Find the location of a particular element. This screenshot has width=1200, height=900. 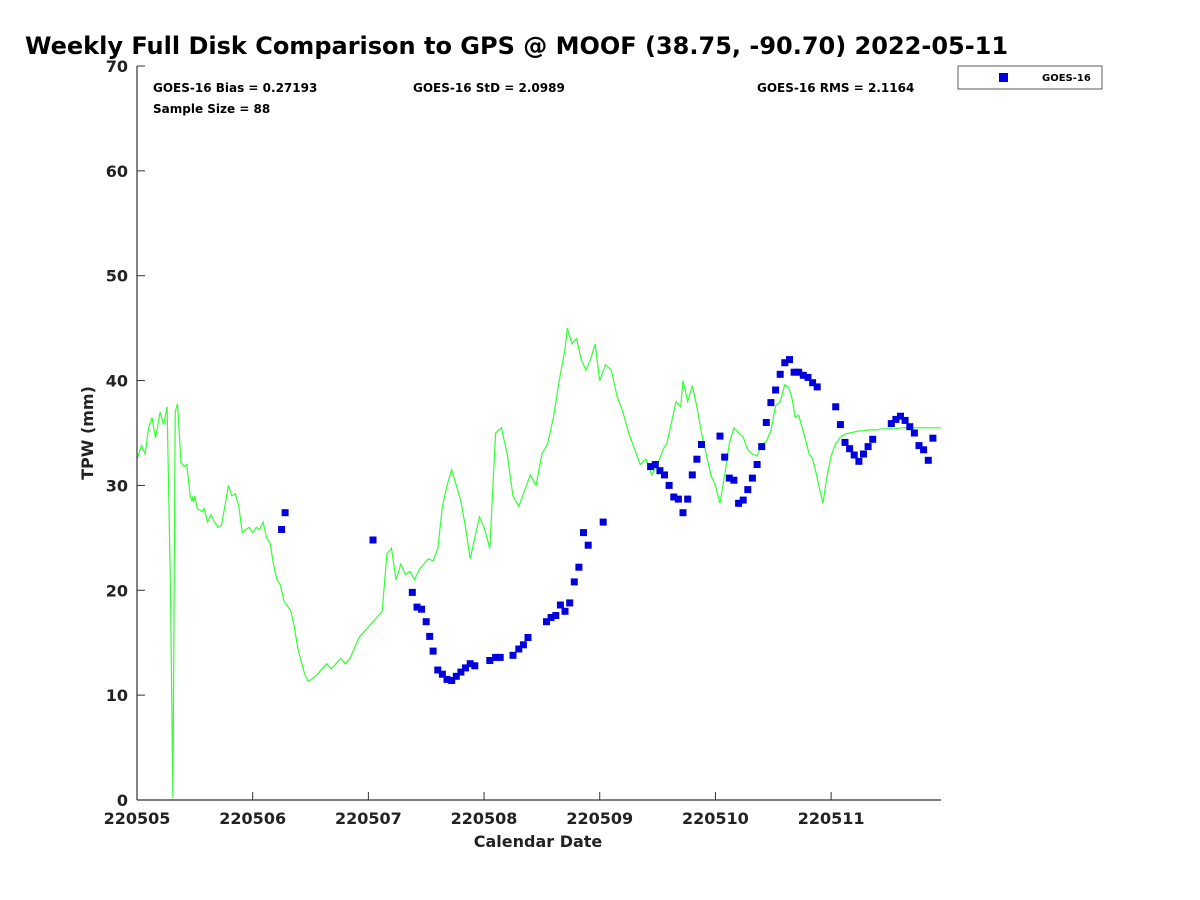

y-tick-label: 0 is located at coordinates (122, 800).